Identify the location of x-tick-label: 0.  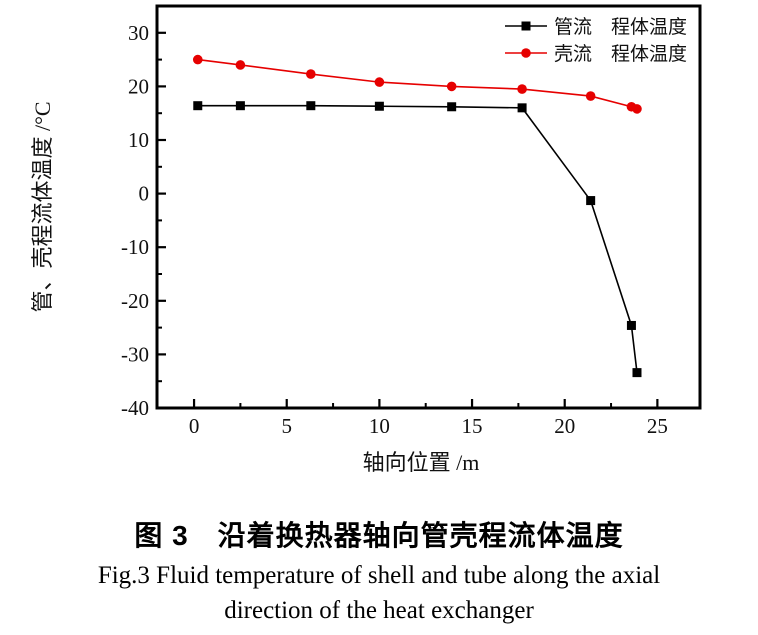
(194, 426).